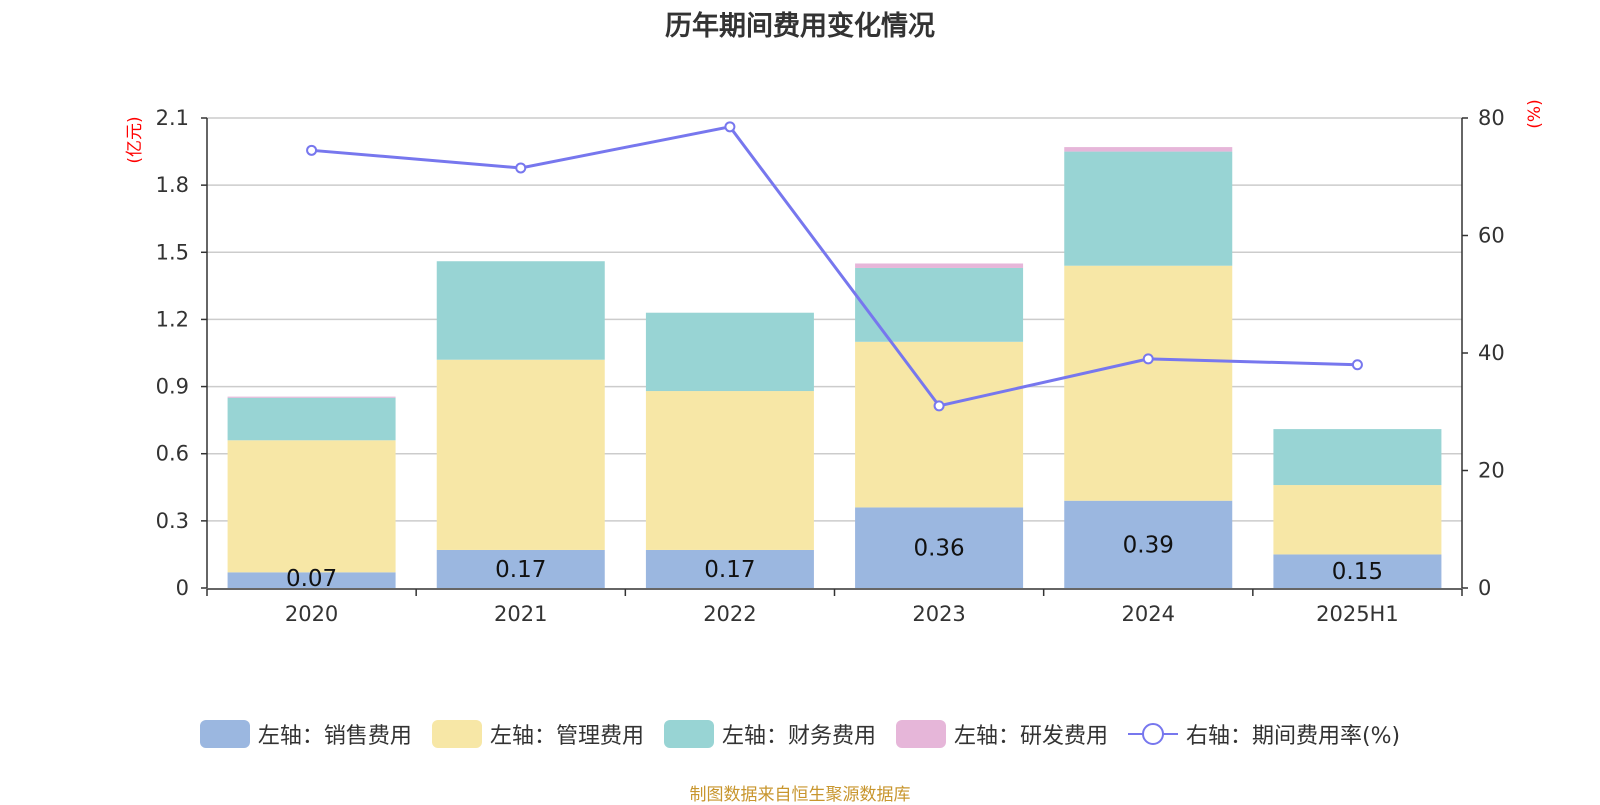  I want to click on legend-label-rnd: 左轴：研发费用, so click(1030, 736).